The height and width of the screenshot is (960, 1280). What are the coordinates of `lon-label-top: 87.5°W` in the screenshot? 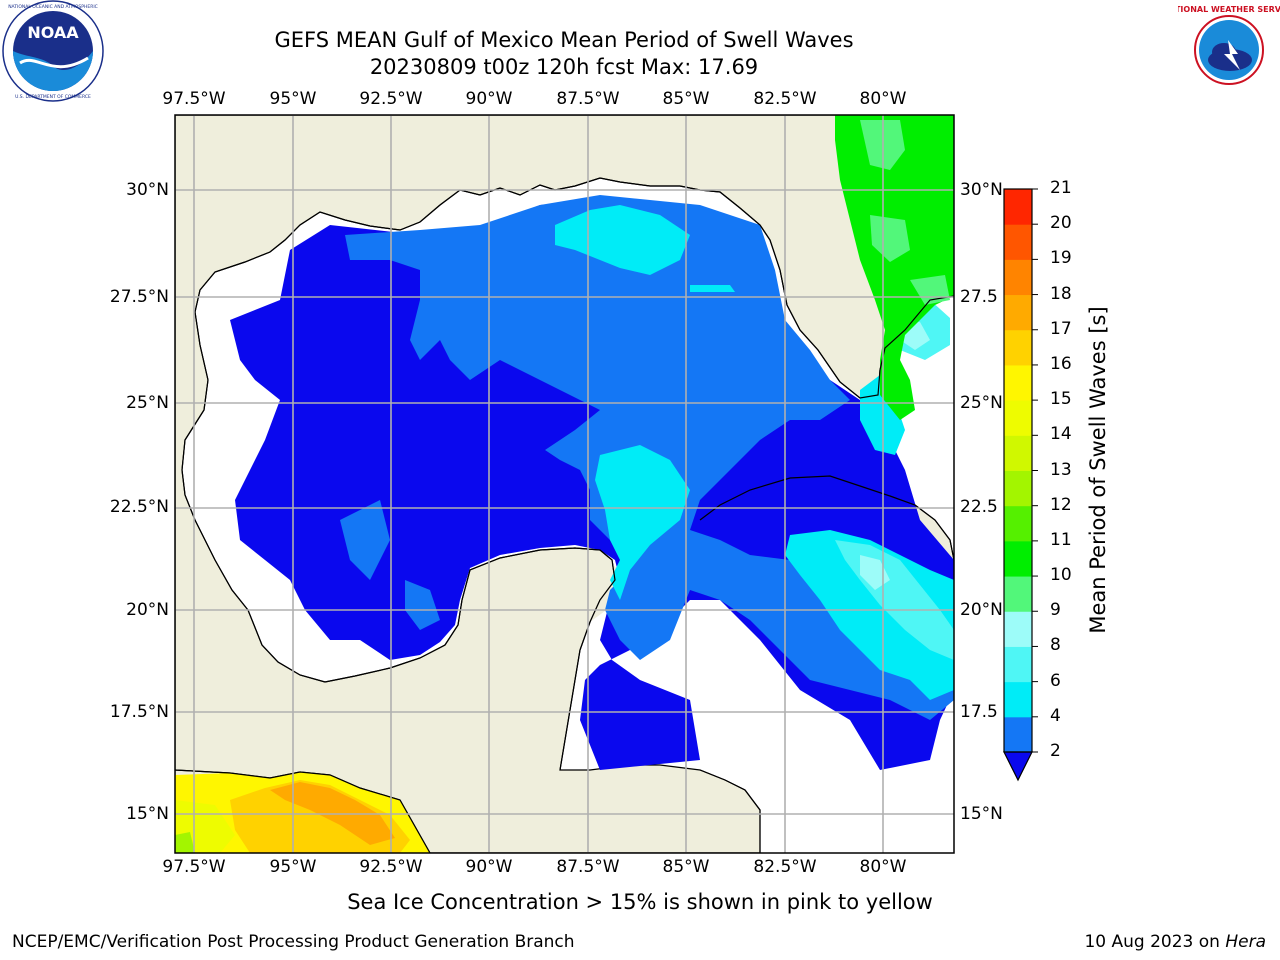 It's located at (588, 99).